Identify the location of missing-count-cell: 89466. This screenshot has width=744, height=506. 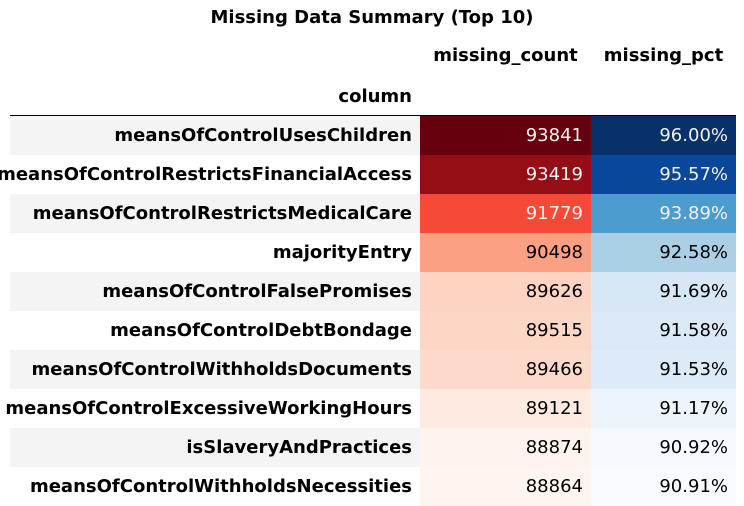
(505, 369).